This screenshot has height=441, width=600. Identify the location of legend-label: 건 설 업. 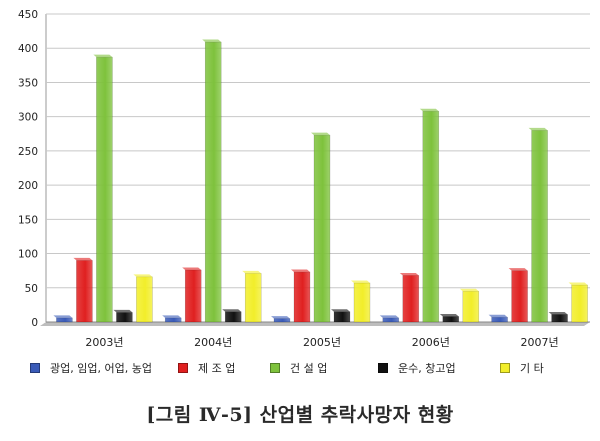
(309, 368).